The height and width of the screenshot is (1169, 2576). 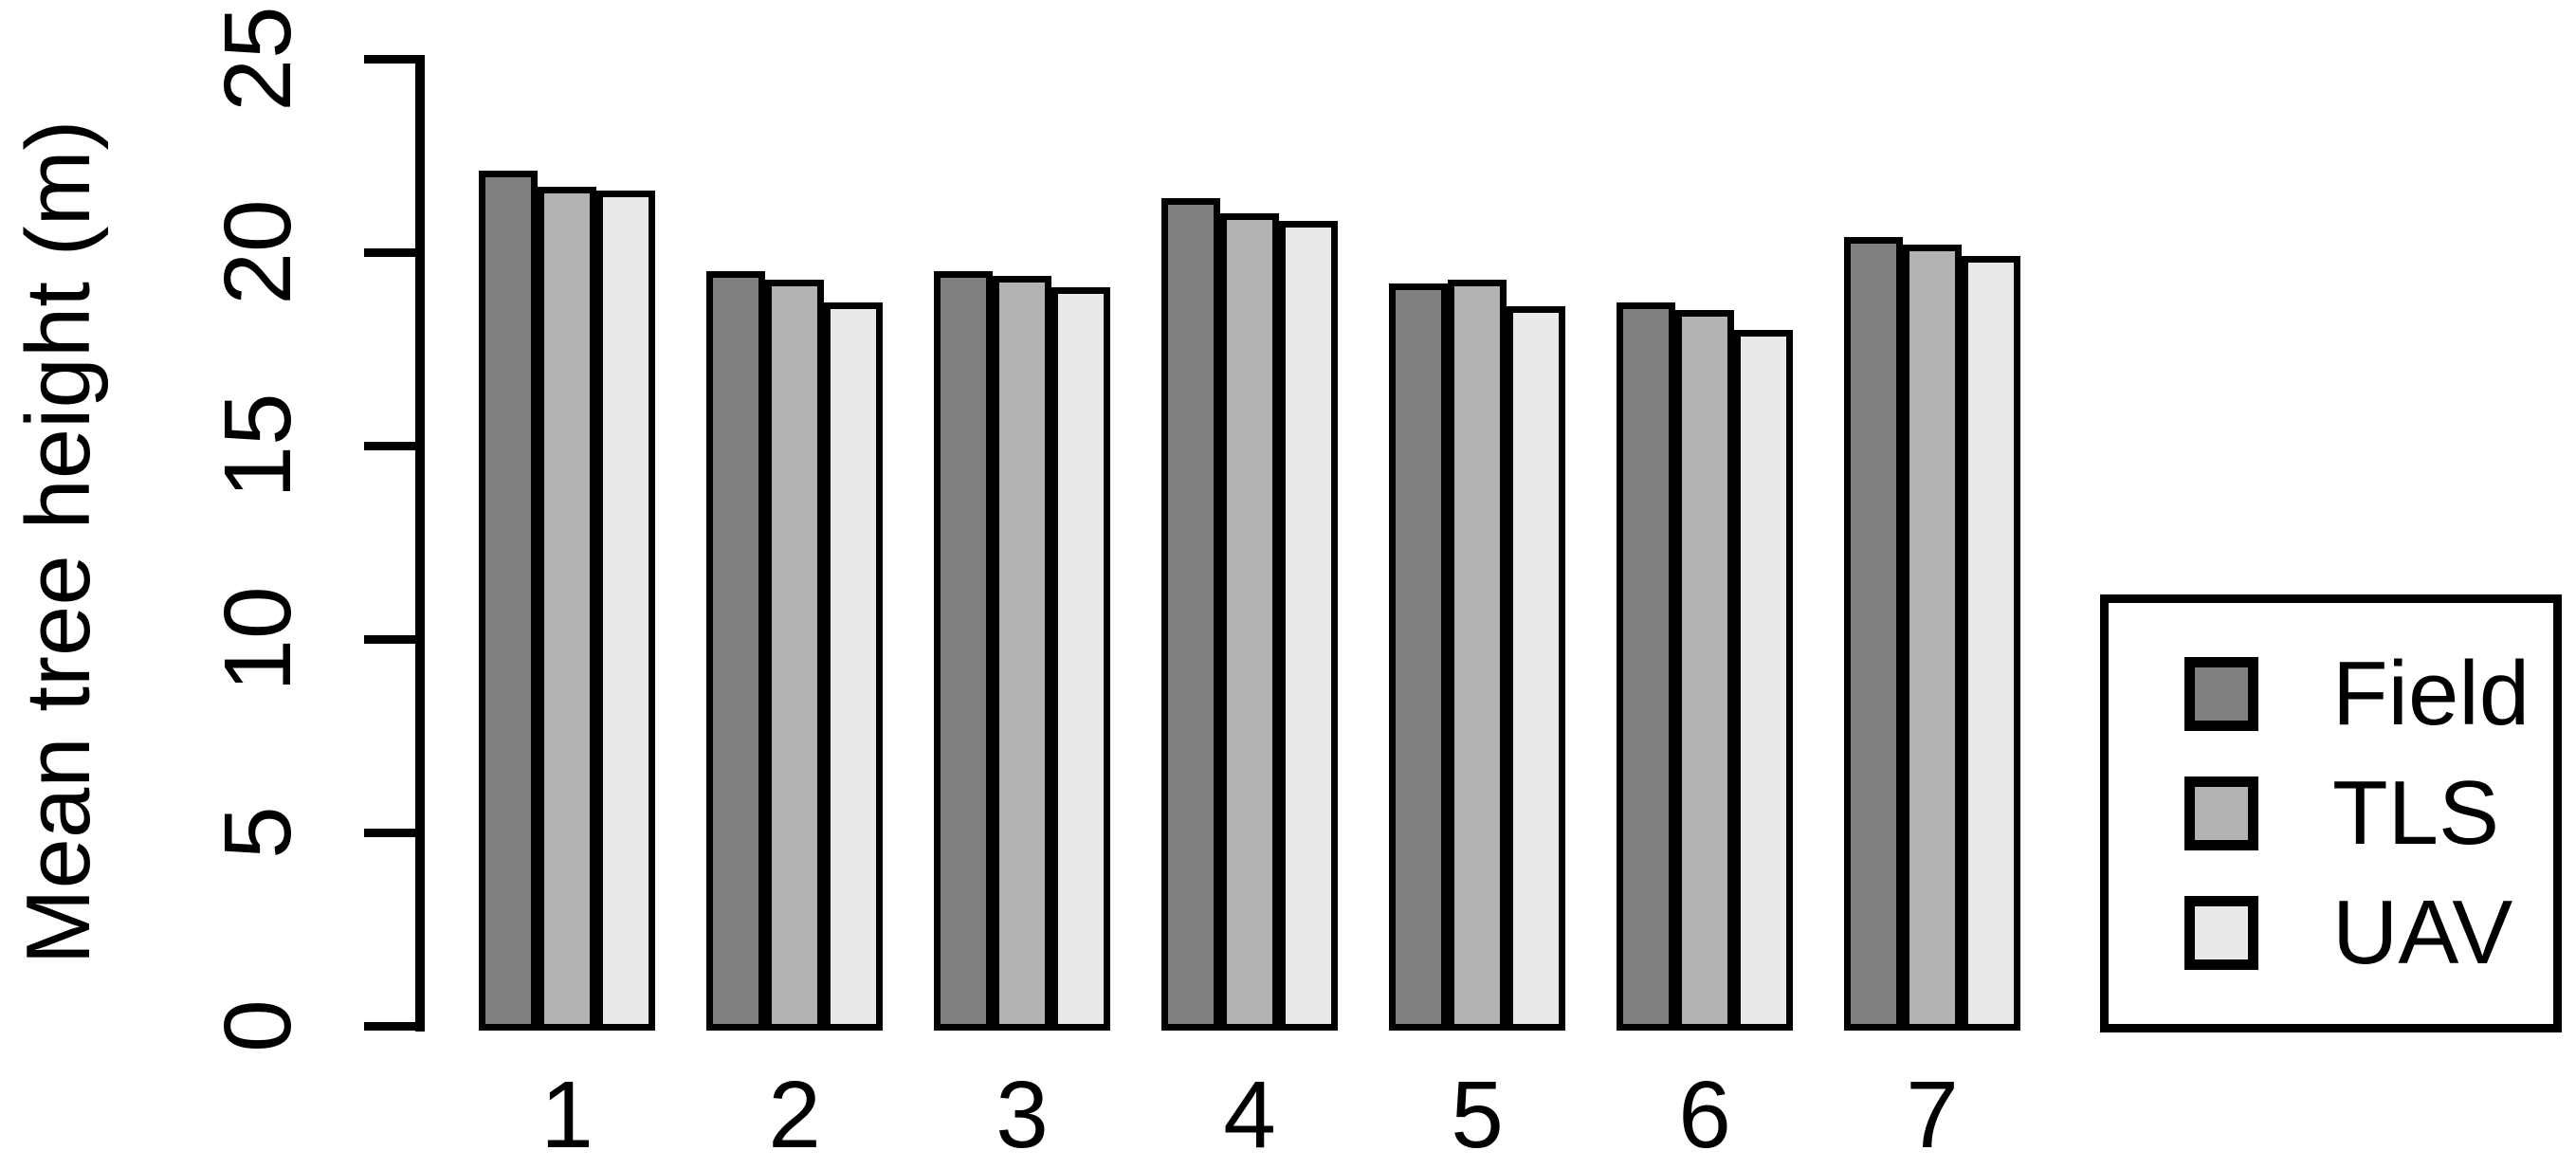 I want to click on bar-field-group1, so click(x=508, y=601).